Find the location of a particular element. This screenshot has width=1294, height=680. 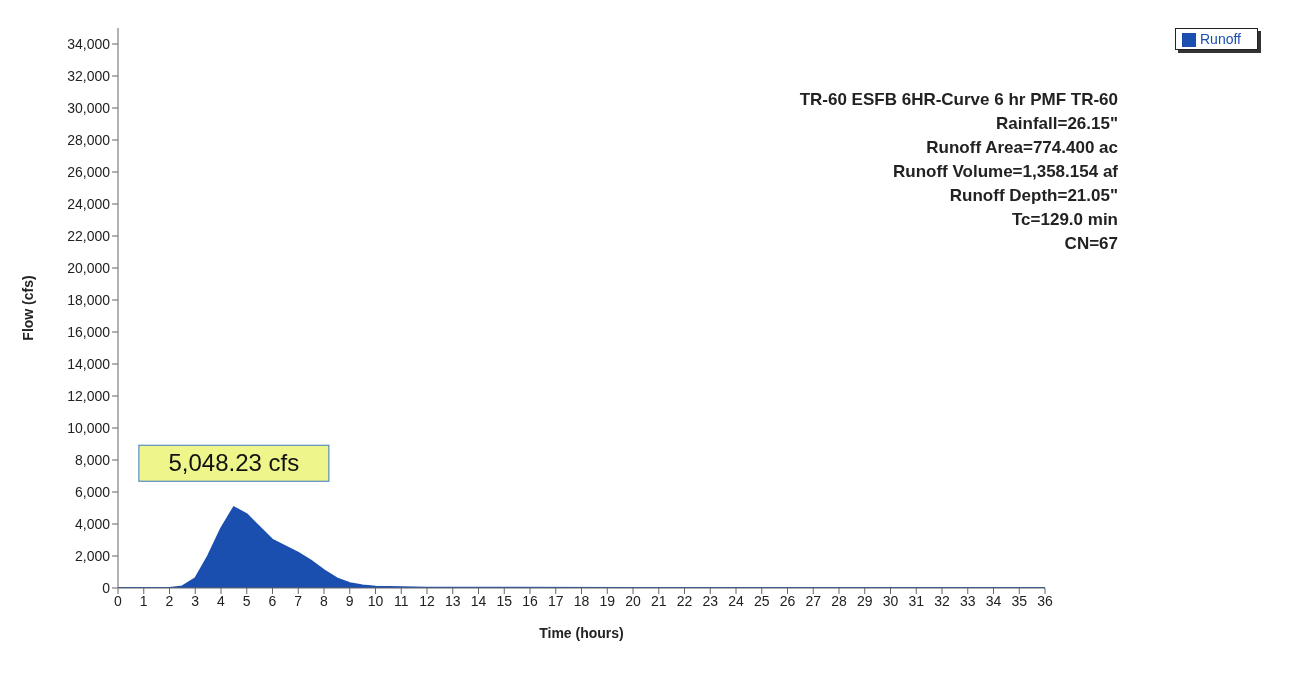

x-tick-label: 8 is located at coordinates (324, 600).